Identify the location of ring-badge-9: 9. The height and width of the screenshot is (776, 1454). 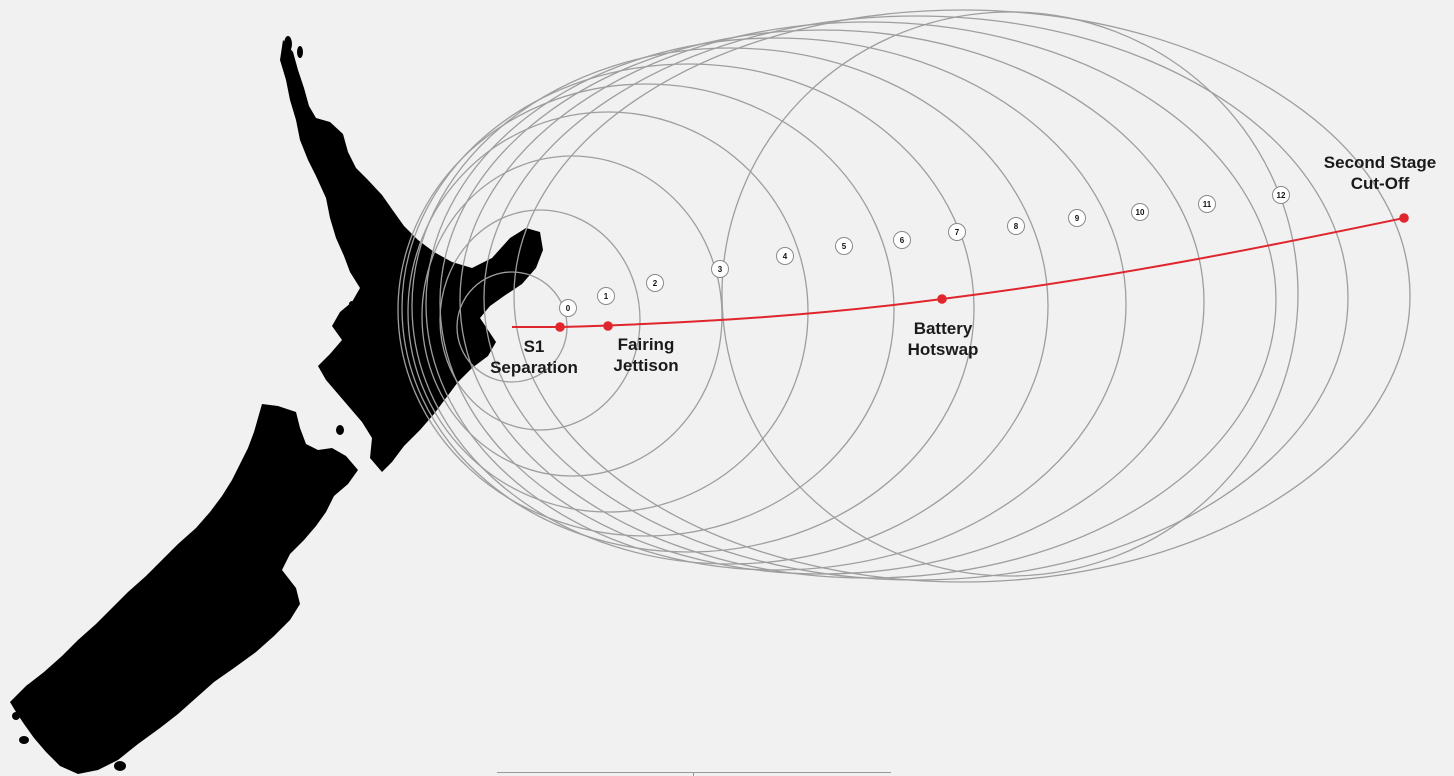
(1077, 218).